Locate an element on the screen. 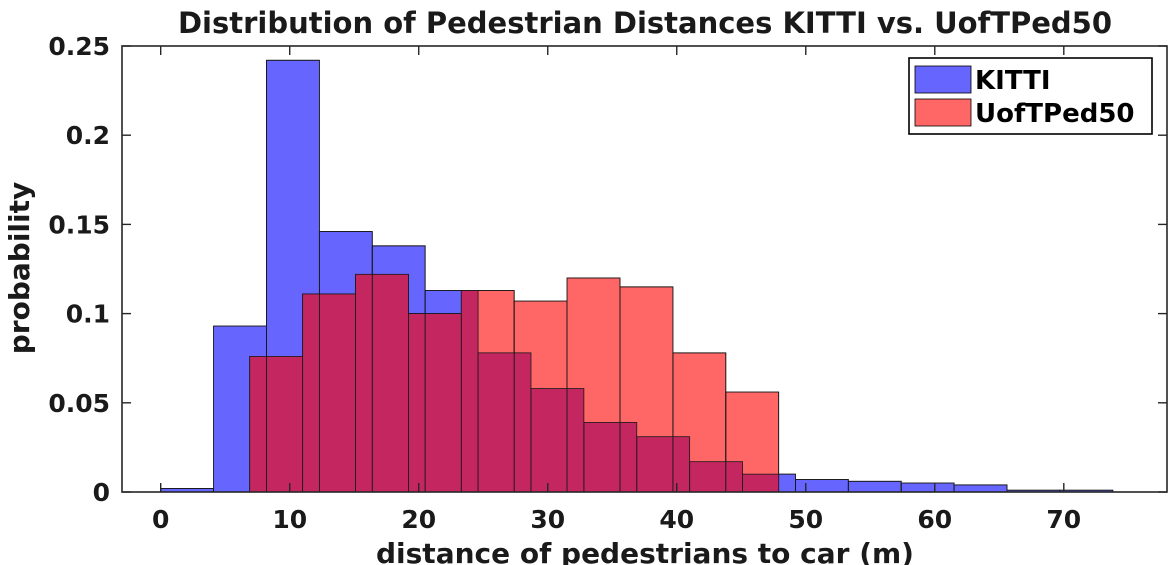  x-tick-label-40: 40 is located at coordinates (676, 519).